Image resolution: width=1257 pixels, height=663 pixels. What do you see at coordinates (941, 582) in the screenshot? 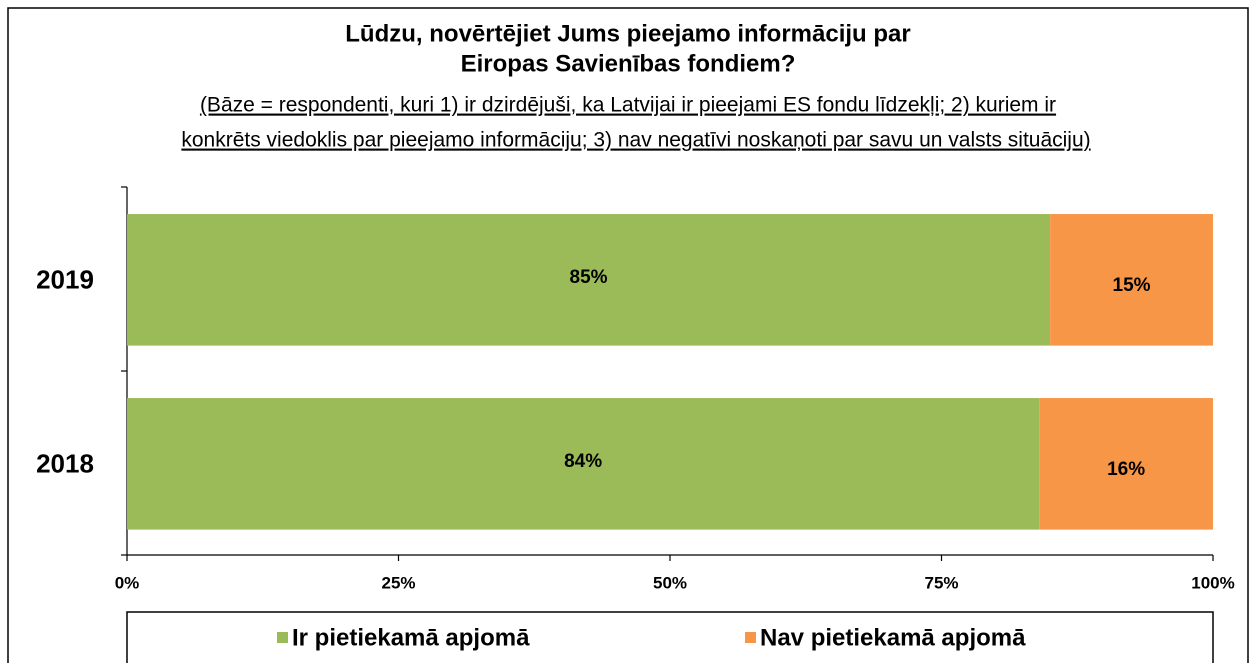
I see `x-tick-label: 75%` at bounding box center [941, 582].